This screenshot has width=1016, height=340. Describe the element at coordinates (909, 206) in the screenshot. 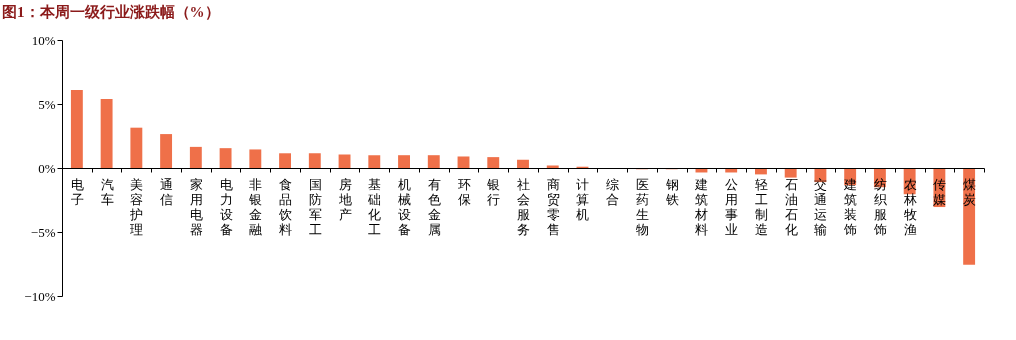

I see `x-tick-label: 农林牧渔` at that location.